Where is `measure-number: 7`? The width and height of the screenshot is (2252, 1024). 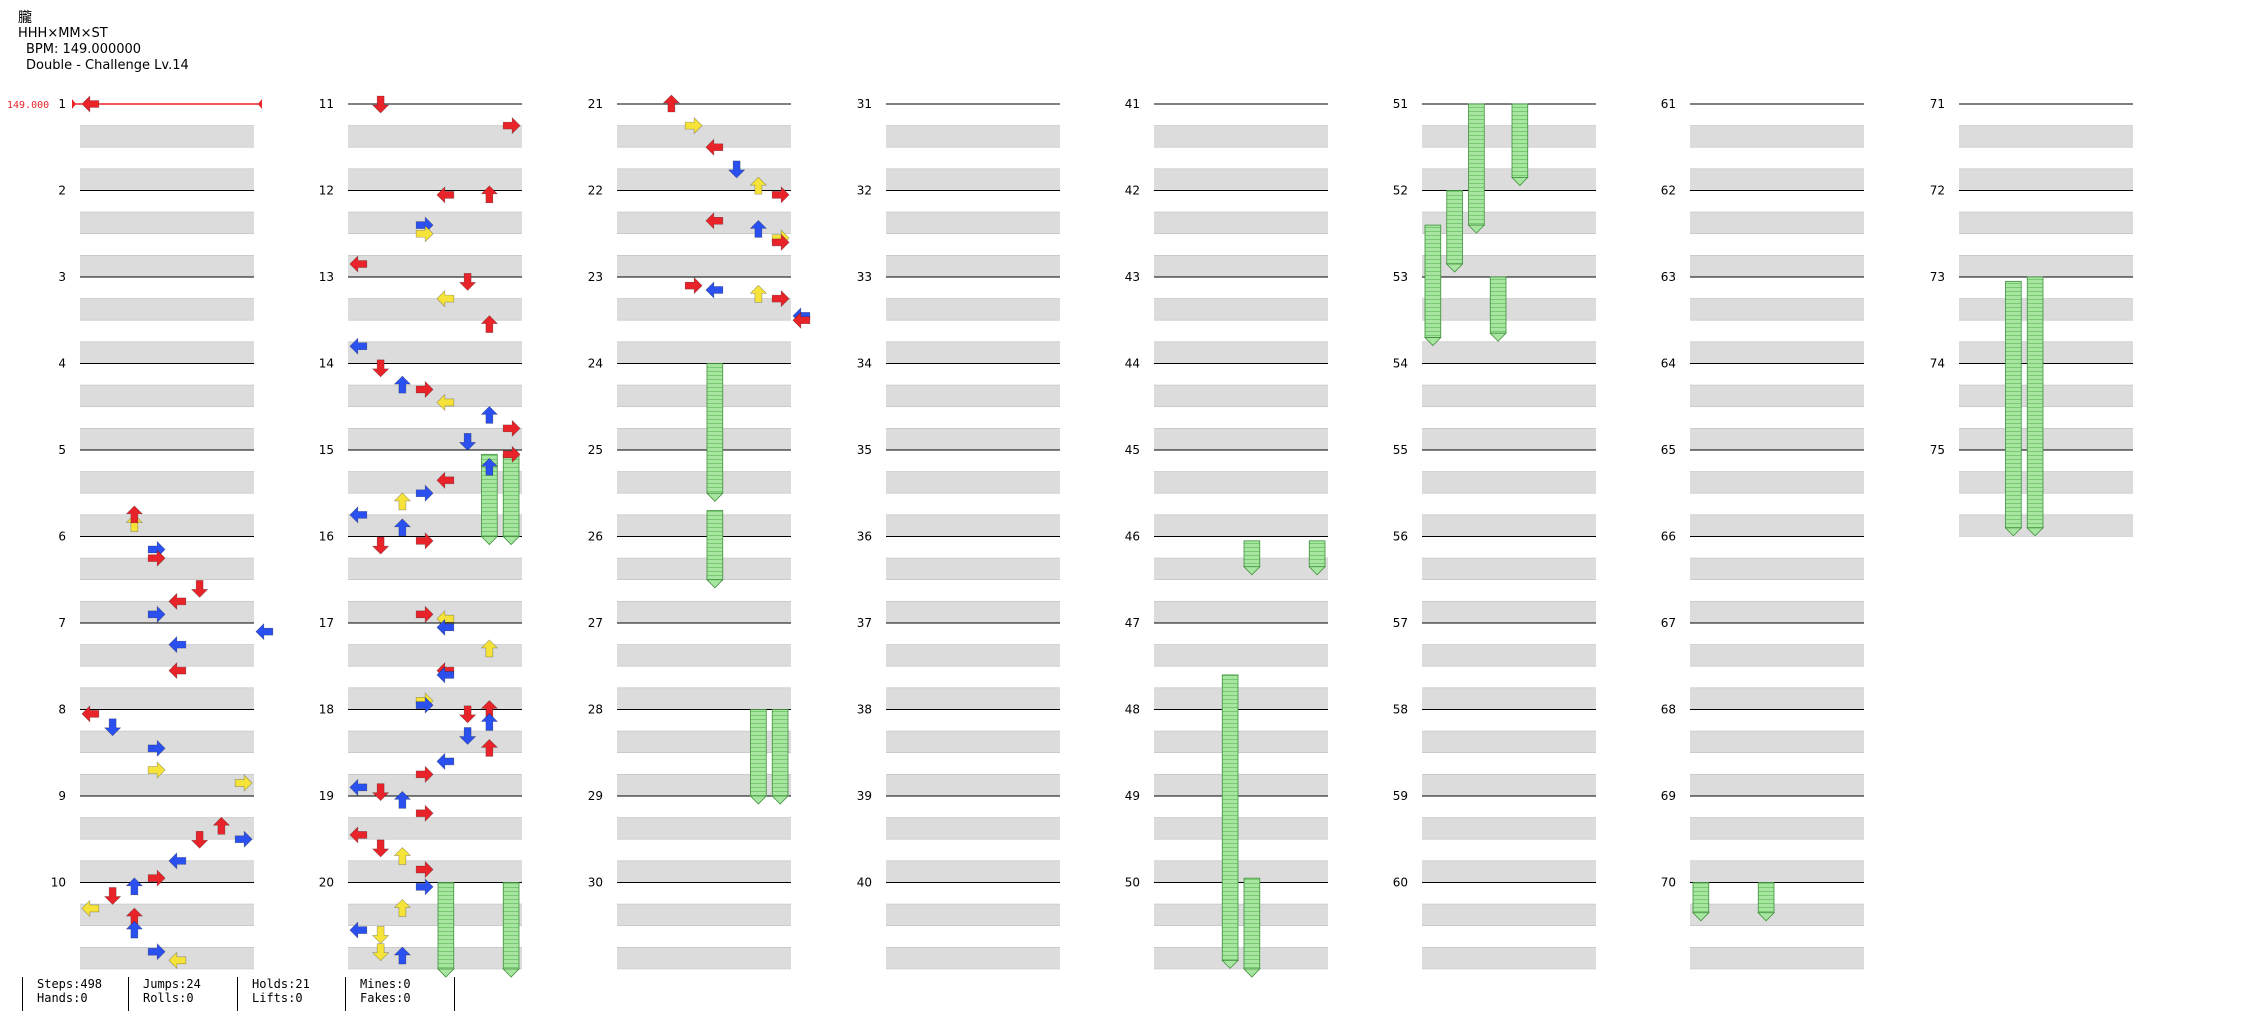 measure-number: 7 is located at coordinates (62, 623).